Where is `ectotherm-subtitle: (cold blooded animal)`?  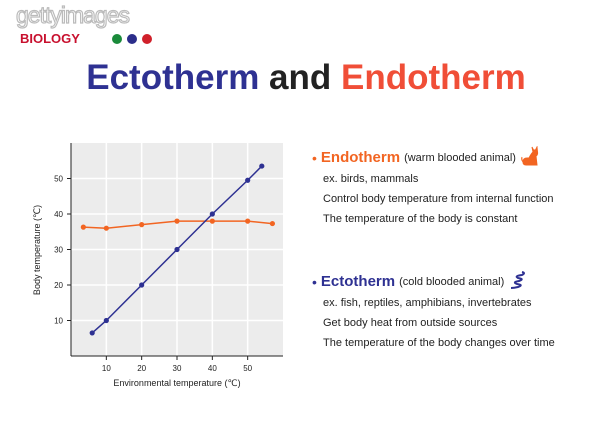 ectotherm-subtitle: (cold blooded animal) is located at coordinates (452, 281).